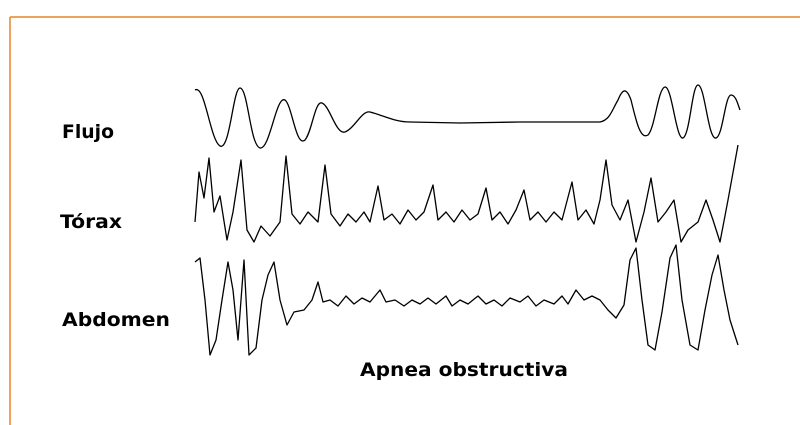 Image resolution: width=800 pixels, height=425 pixels. Describe the element at coordinates (88, 132) in the screenshot. I see `flow-label: Flujo` at that location.